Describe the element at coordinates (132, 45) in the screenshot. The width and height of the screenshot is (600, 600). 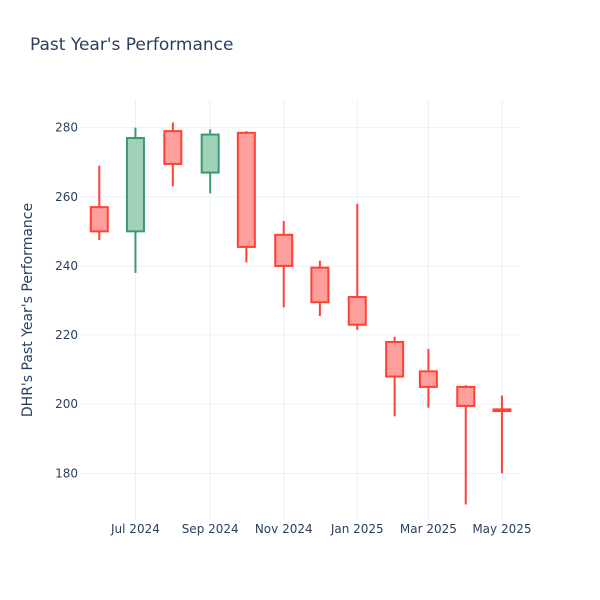
I see `chart-title: Past Year's Performance` at that location.